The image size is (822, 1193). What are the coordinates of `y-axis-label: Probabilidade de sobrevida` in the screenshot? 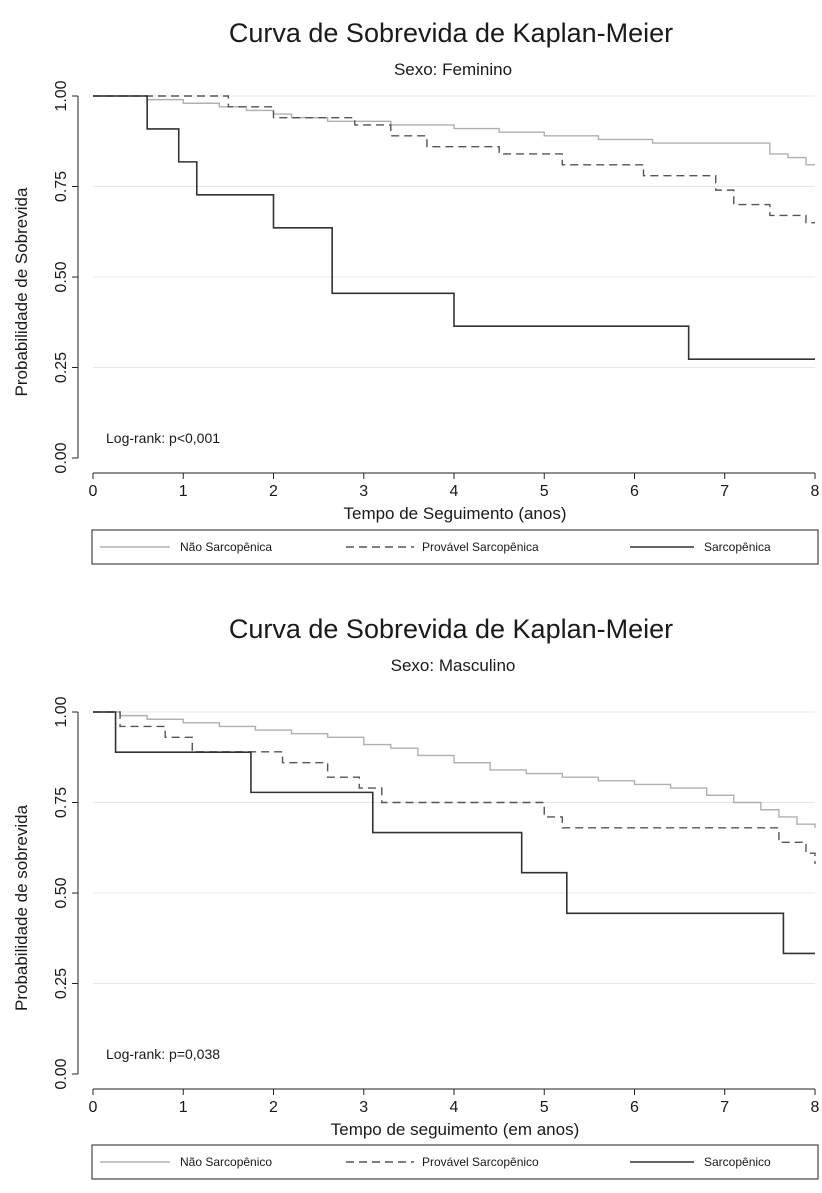 It's located at (21, 907).